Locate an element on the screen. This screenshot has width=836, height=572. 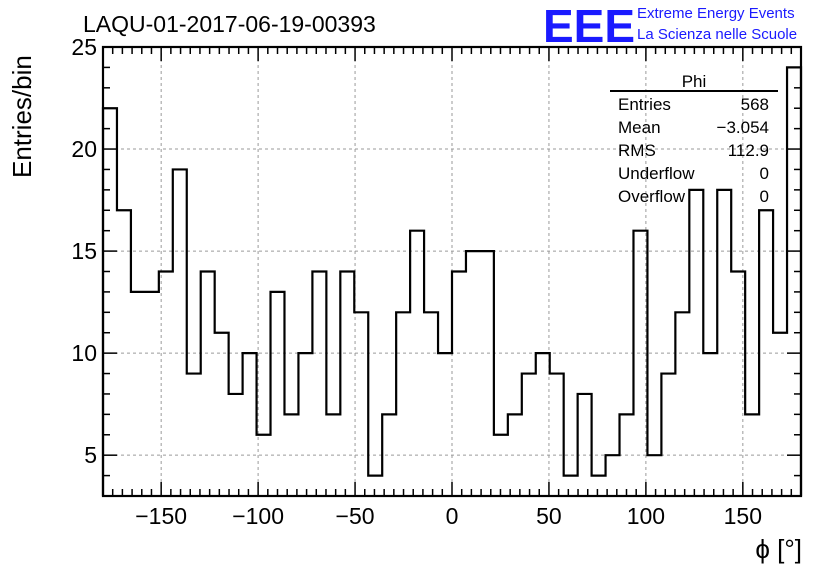
x-tick-label: 150 is located at coordinates (743, 516).